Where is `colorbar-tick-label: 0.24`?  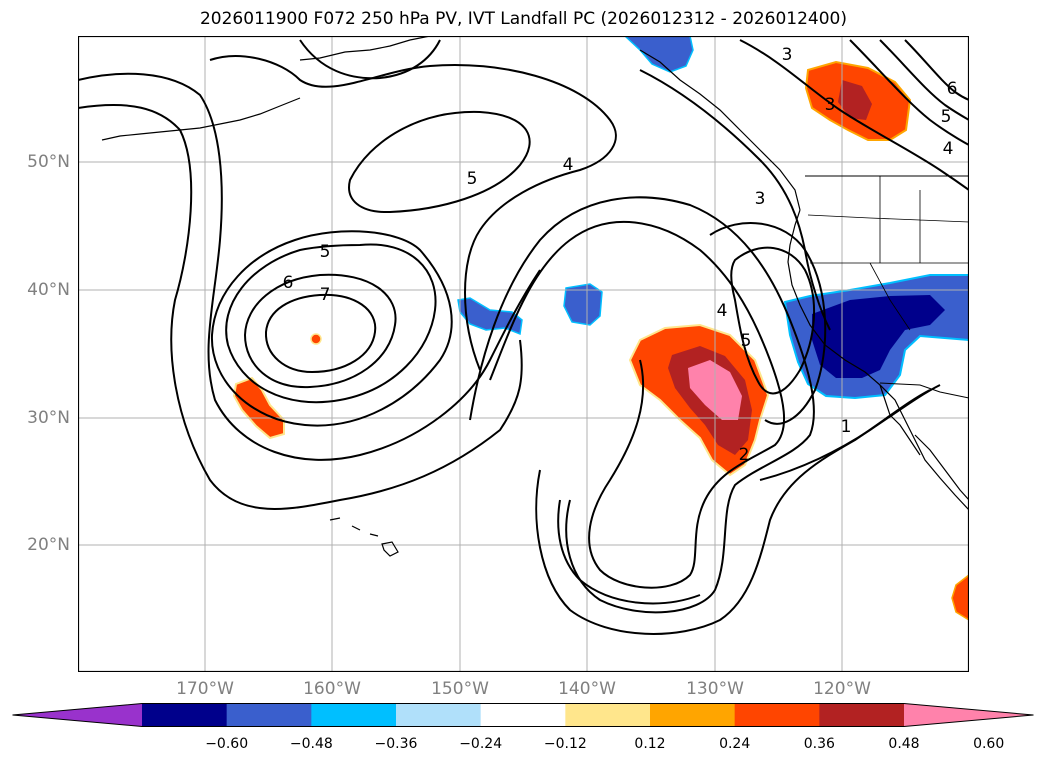
colorbar-tick-label: 0.24 is located at coordinates (735, 744).